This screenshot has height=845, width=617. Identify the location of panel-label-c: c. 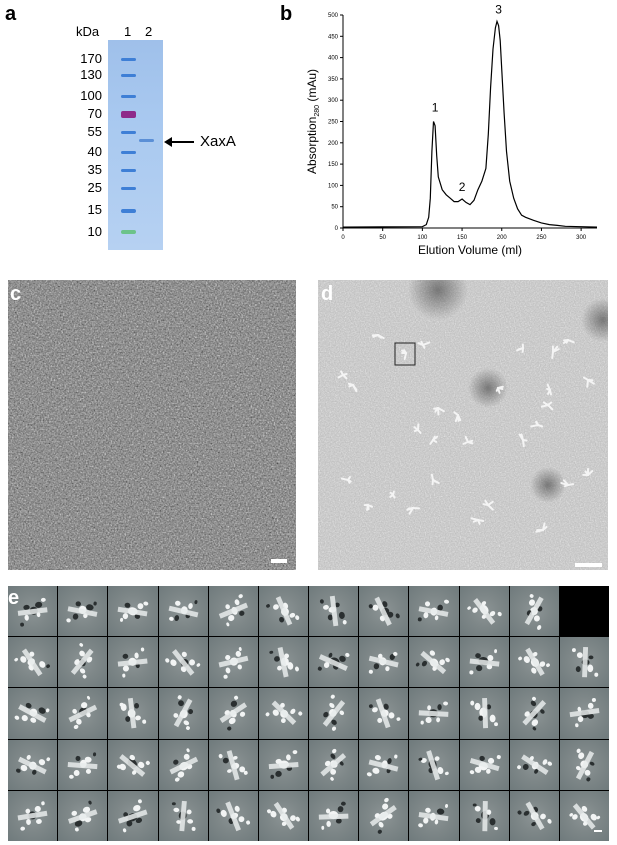
(16, 294).